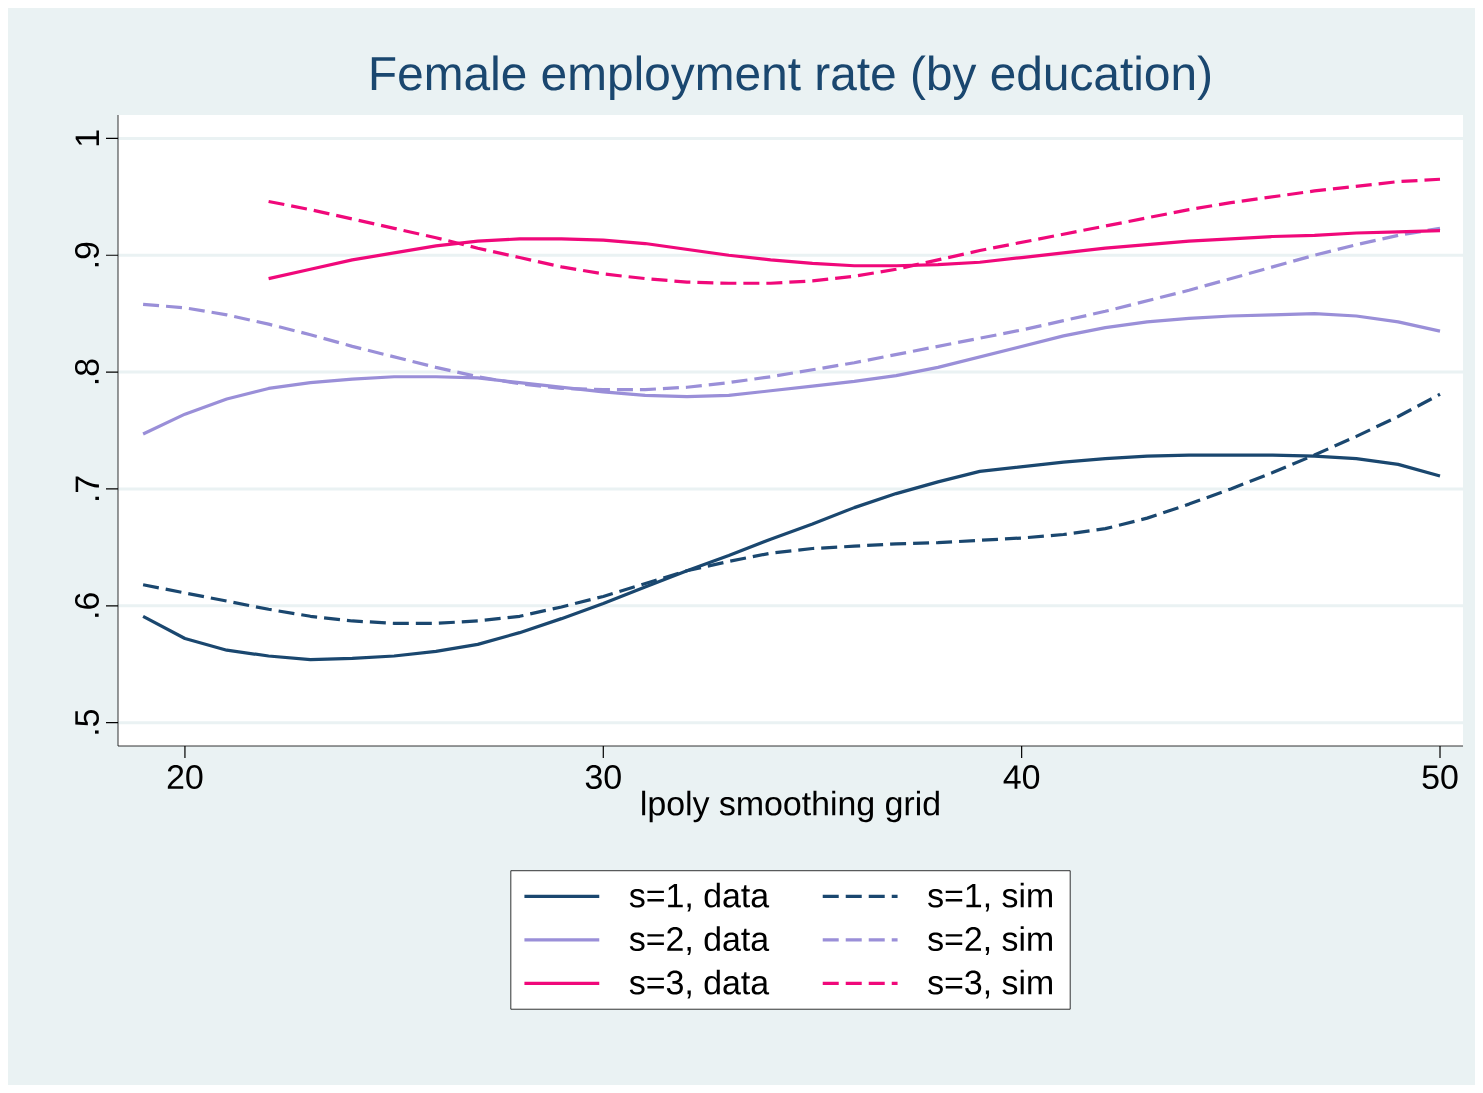  I want to click on y-tick-label: .6, so click(86, 605).